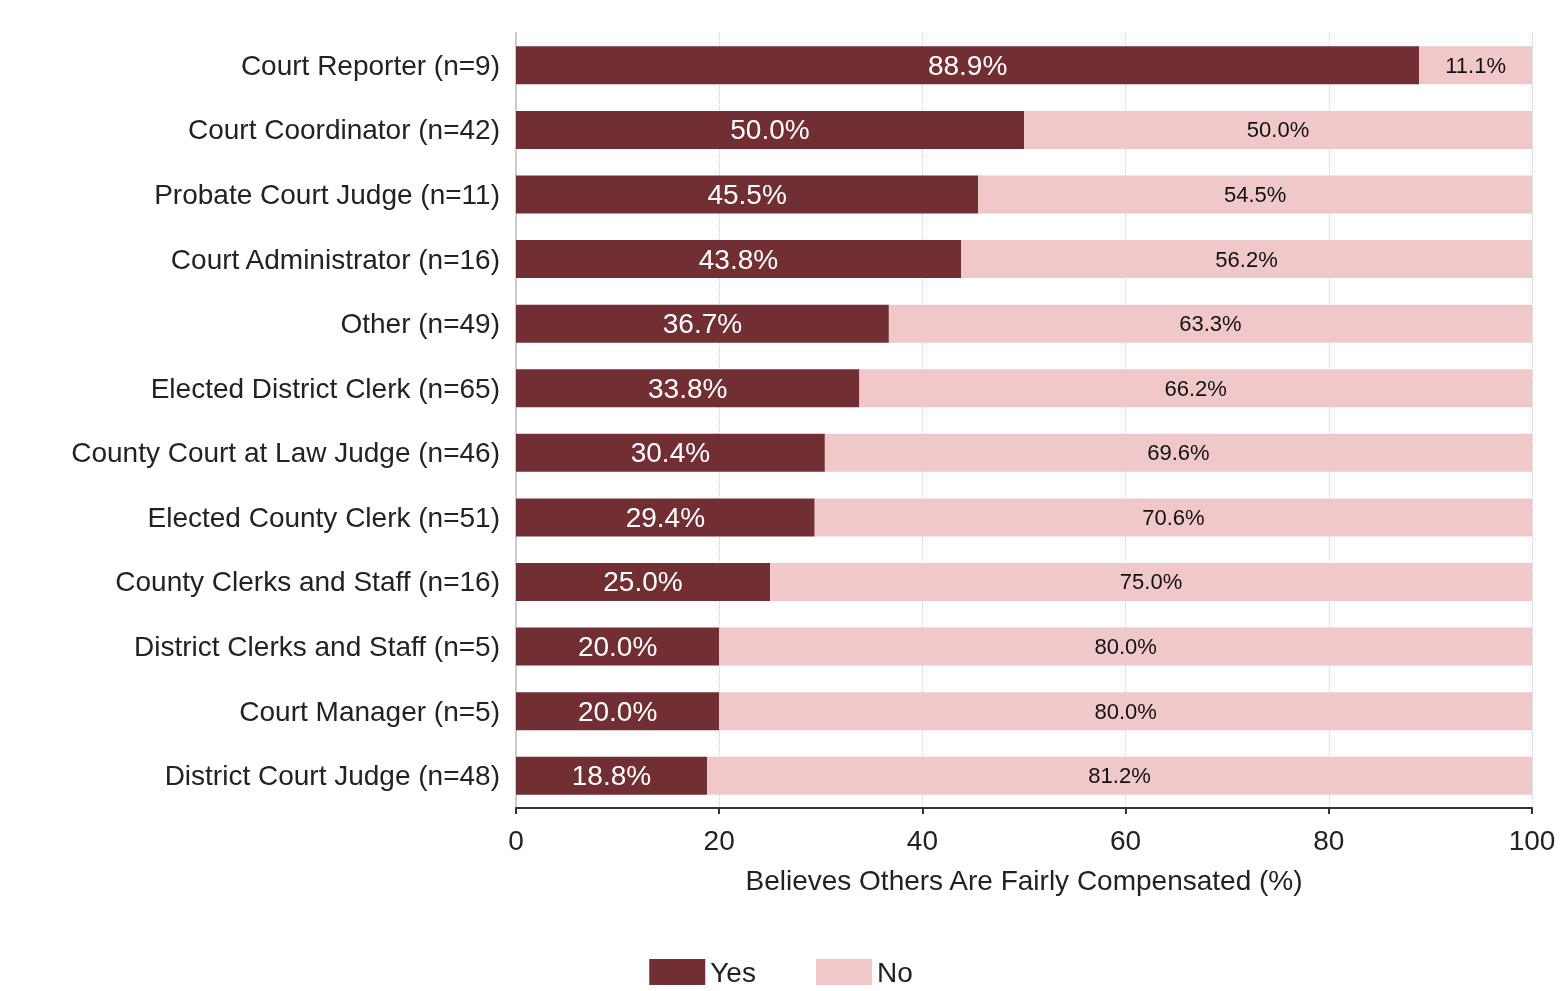 Image resolution: width=1562 pixels, height=991 pixels. What do you see at coordinates (420, 324) in the screenshot?
I see `y-tick-label: Other (n=49)` at bounding box center [420, 324].